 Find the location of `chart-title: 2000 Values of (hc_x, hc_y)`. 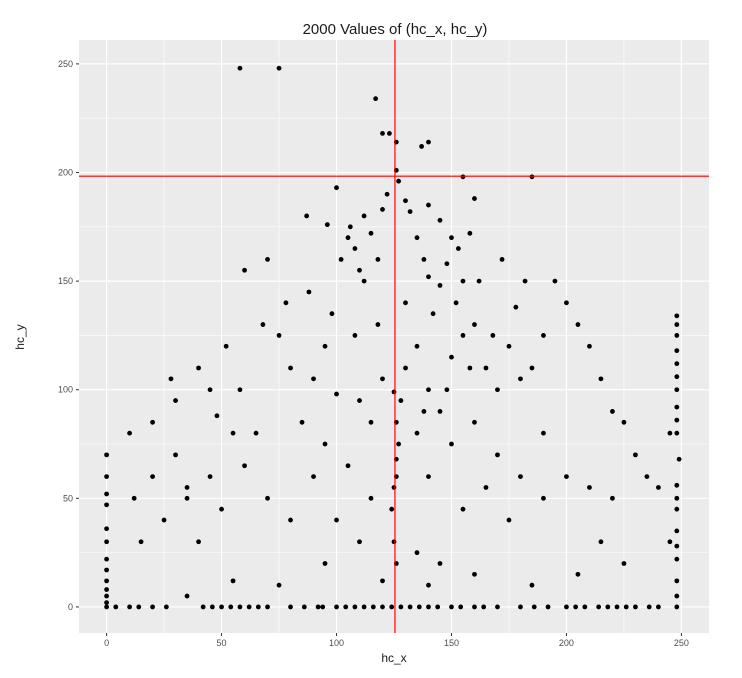

chart-title: 2000 Values of (hc_x, hc_y) is located at coordinates (395, 29).